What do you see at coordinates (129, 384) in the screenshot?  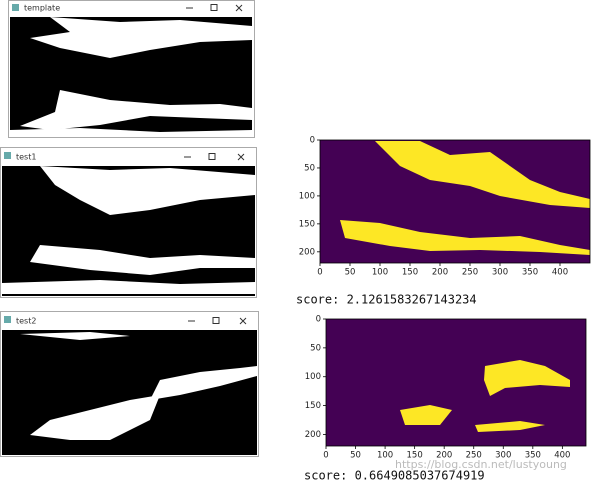 I see `window-test2: test2` at bounding box center [129, 384].